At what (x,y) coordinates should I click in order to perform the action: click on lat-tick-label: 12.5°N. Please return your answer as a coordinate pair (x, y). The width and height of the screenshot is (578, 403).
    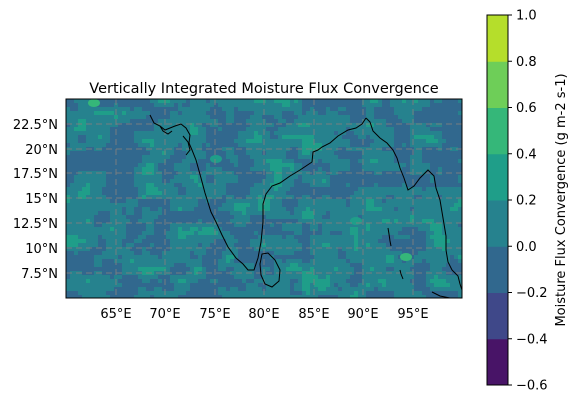
    Looking at the image, I should click on (35, 224).